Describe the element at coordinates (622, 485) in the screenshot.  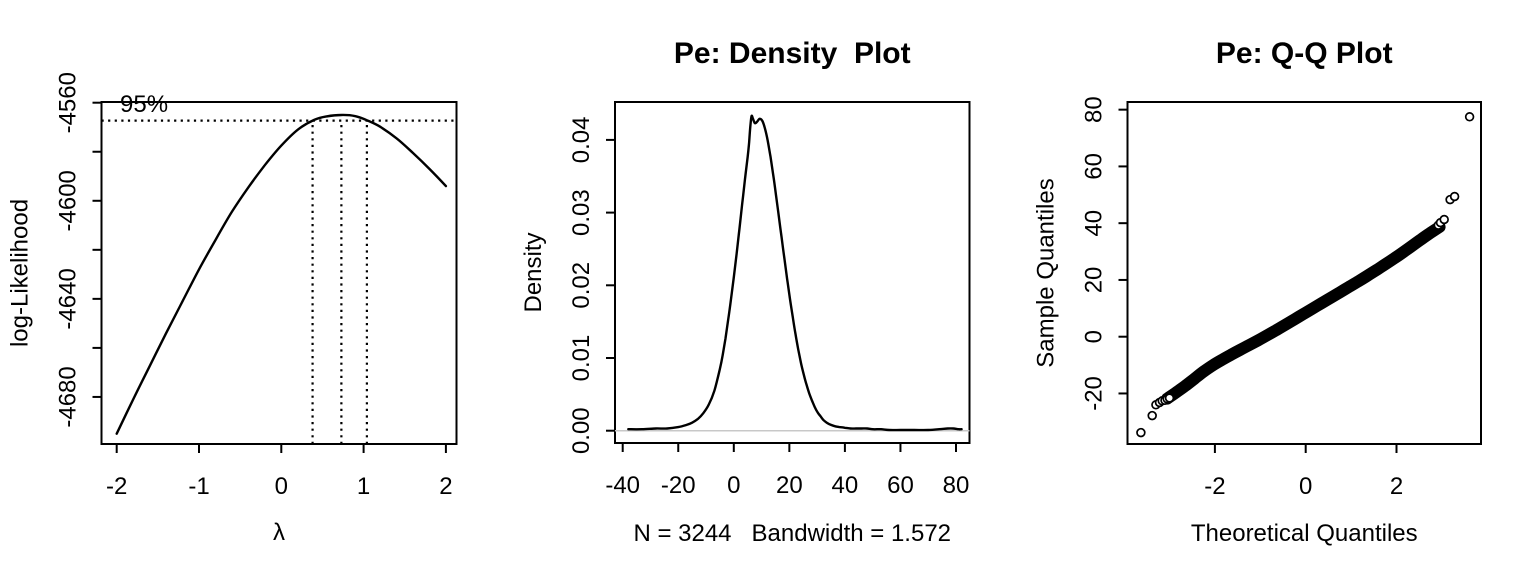
I see `density-x-tick-label: -40` at that location.